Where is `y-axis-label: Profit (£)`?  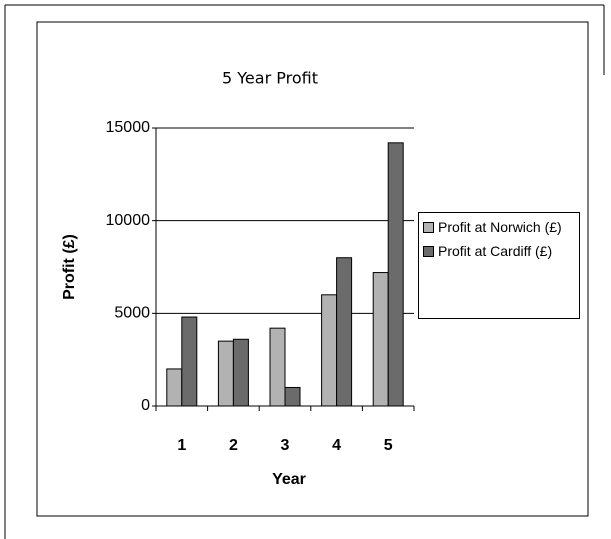 y-axis-label: Profit (£) is located at coordinates (69, 267).